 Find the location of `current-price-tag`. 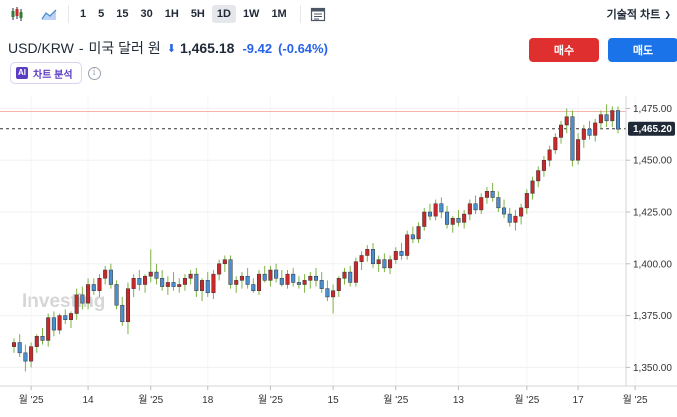

current-price-tag is located at coordinates (651, 128).